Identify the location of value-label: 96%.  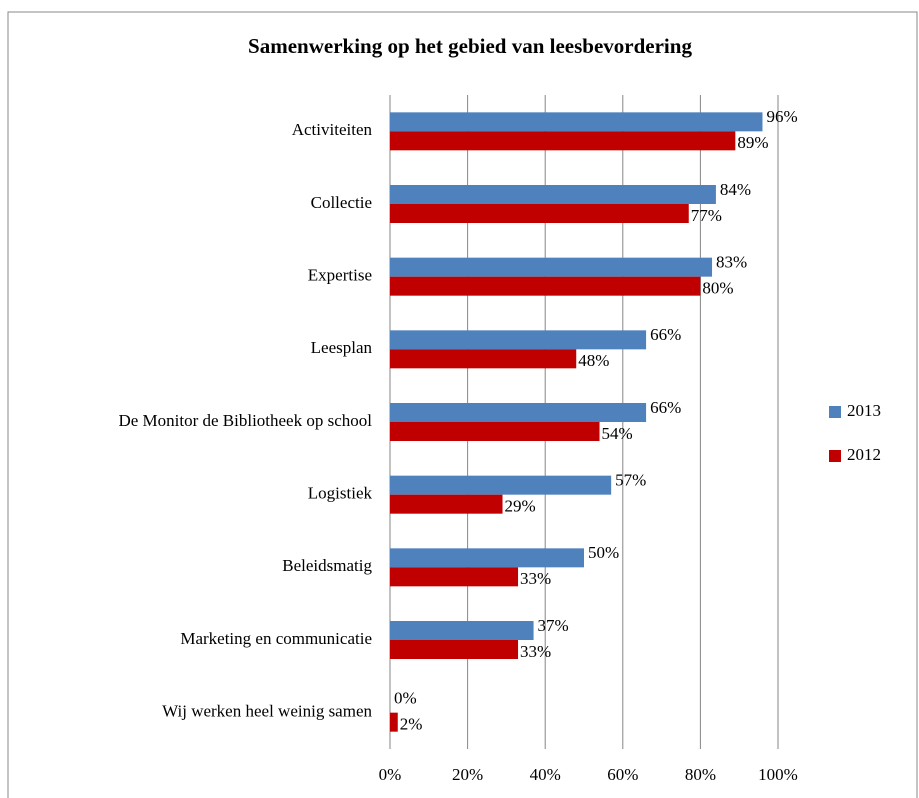
(781, 116).